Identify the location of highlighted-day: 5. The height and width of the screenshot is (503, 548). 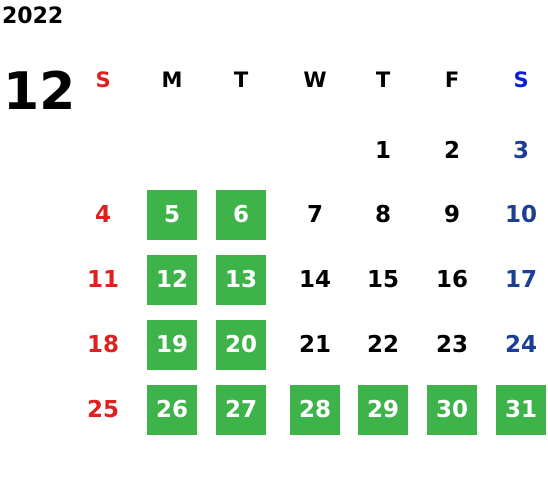
(172, 215).